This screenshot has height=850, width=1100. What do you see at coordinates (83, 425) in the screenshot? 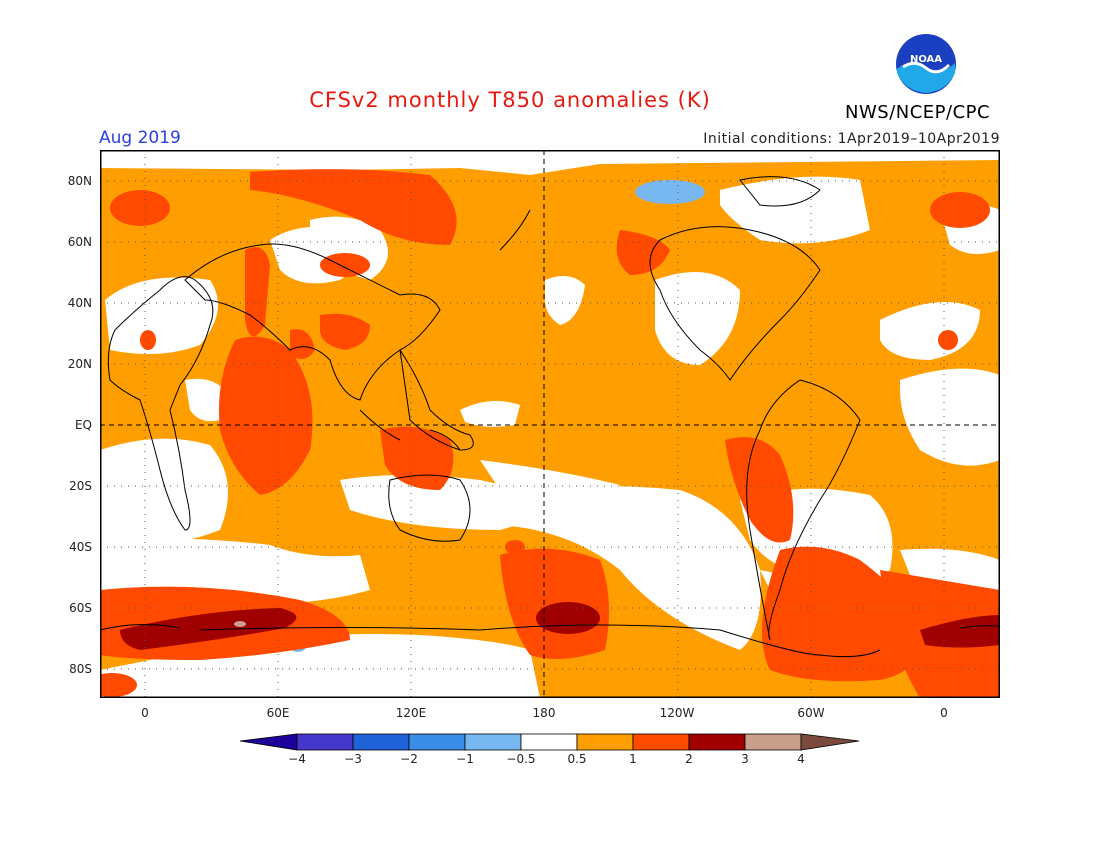
I see `lat-label: EQ` at bounding box center [83, 425].